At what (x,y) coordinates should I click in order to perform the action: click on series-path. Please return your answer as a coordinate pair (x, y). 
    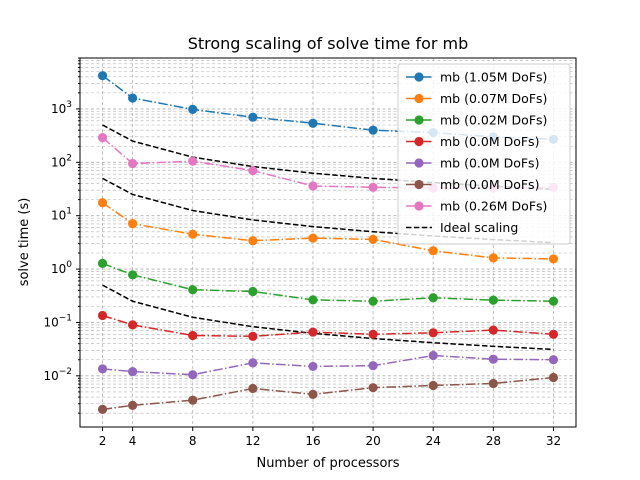
    Looking at the image, I should click on (328, 231).